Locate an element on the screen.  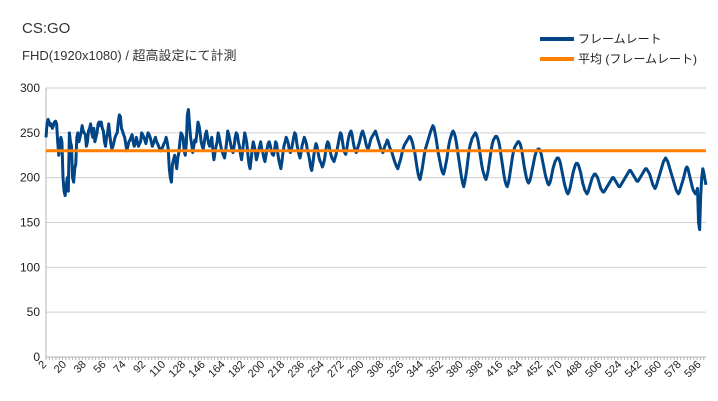
legend-item-average: 平均 (フレームレート) is located at coordinates (618, 58).